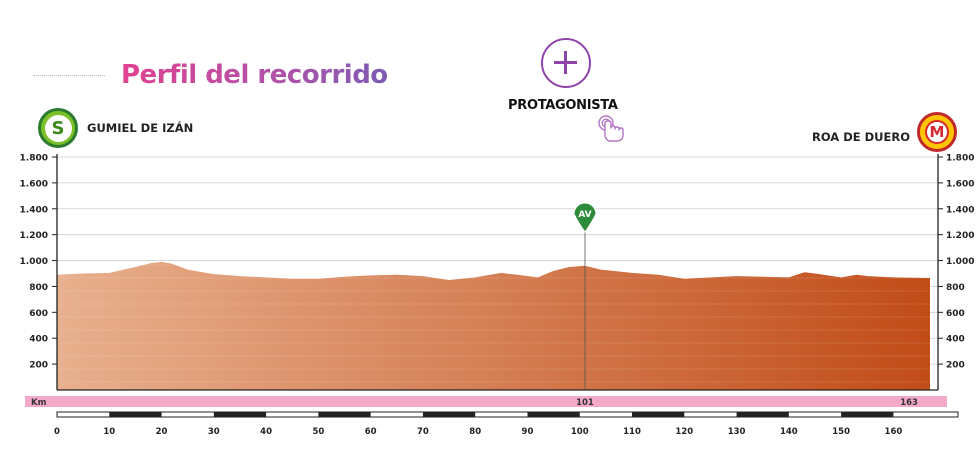  What do you see at coordinates (34, 184) in the screenshot?
I see `y-tick-label-left: 1.600` at bounding box center [34, 184].